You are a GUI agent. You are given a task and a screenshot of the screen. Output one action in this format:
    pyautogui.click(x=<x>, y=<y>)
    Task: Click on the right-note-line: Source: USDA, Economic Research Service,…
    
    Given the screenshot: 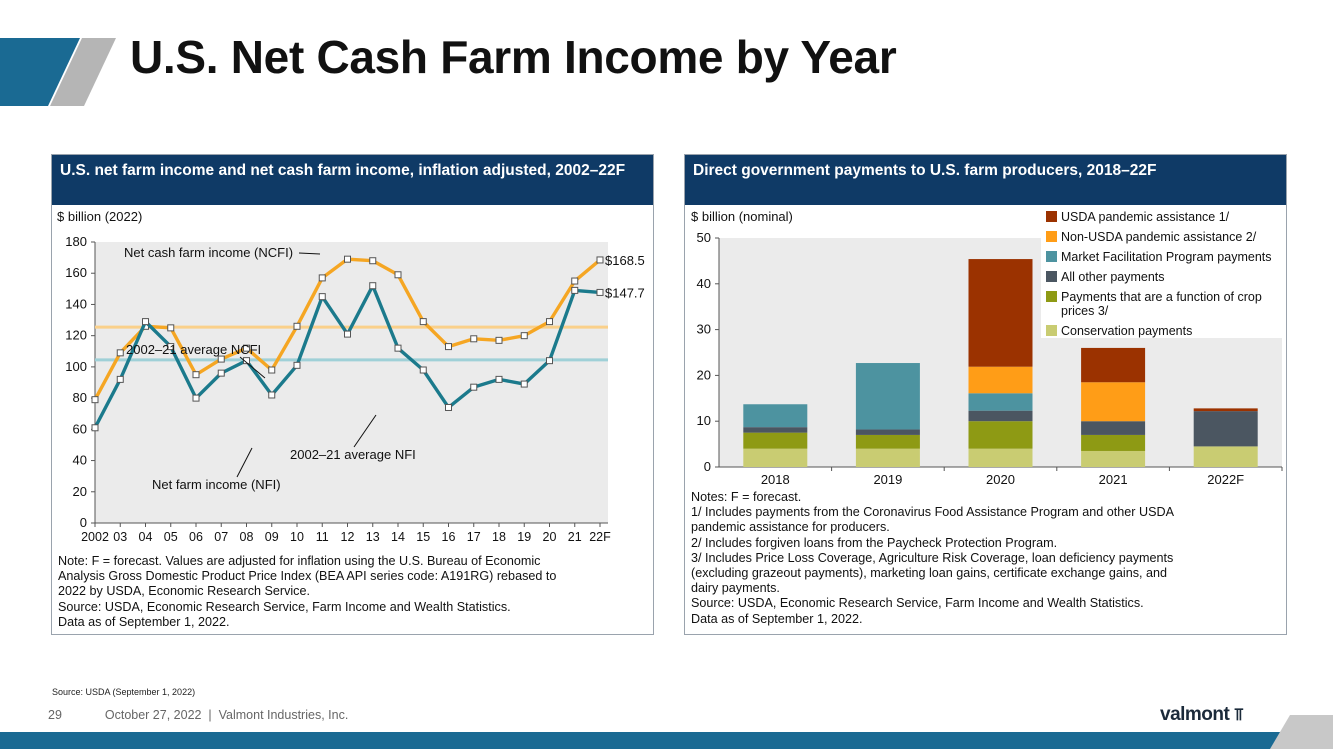 What is the action you would take?
    pyautogui.click(x=917, y=603)
    